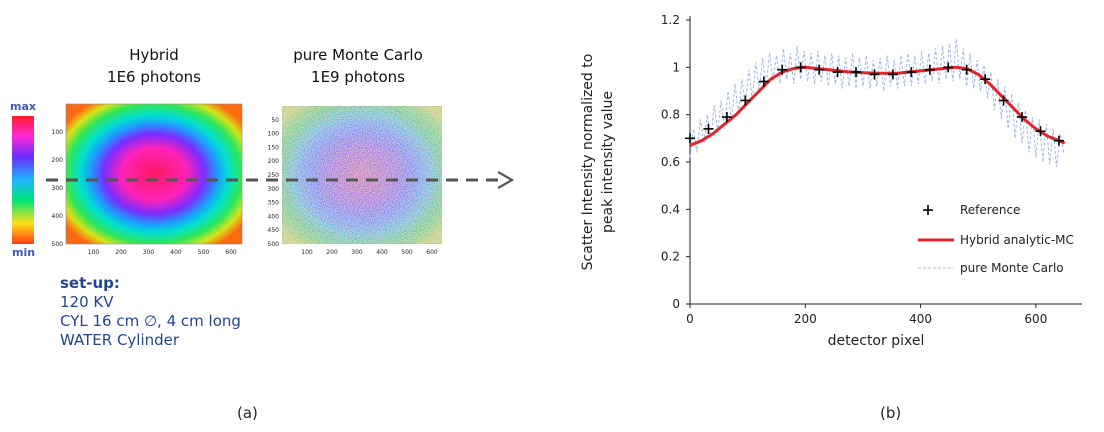 The height and width of the screenshot is (432, 1104). I want to click on mc-x-tick-label: 100, so click(307, 252).